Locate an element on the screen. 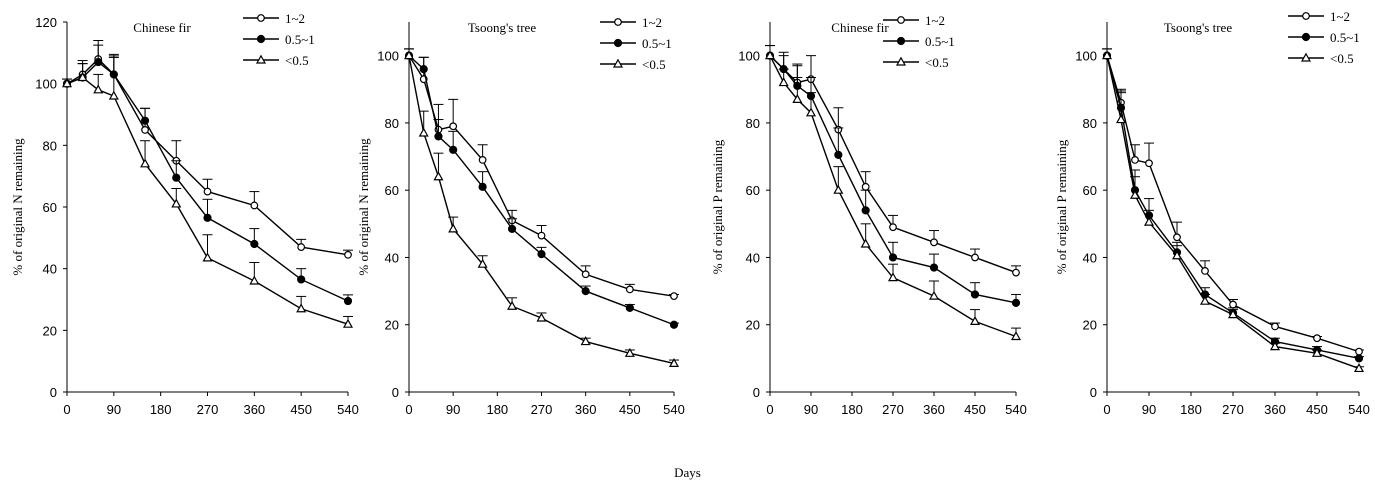 This screenshot has width=1375, height=481. y-tick-label: 60 is located at coordinates (50, 207).